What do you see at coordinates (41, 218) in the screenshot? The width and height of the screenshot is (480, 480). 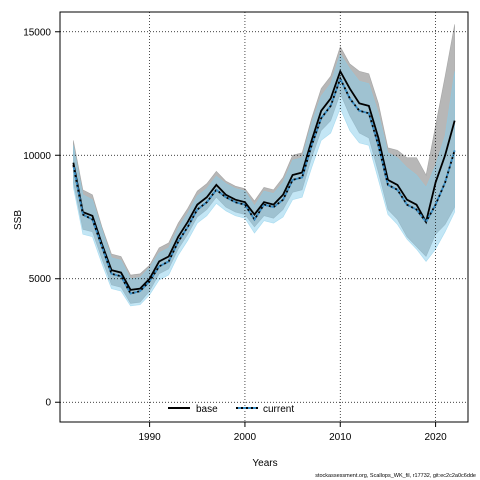 I see `y-axis: 0 5000 10000 15000` at bounding box center [41, 218].